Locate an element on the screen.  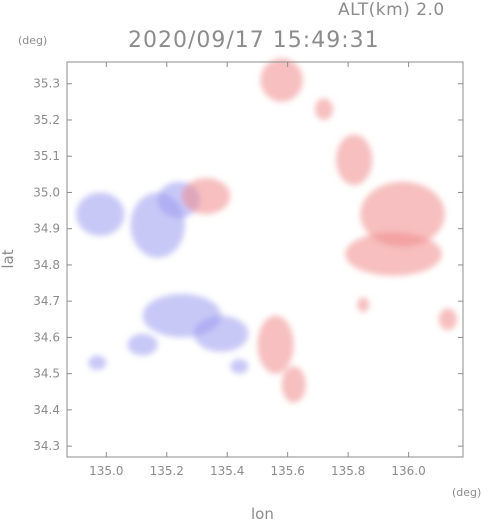
y-tick-label: 34.3 is located at coordinates (46, 446).